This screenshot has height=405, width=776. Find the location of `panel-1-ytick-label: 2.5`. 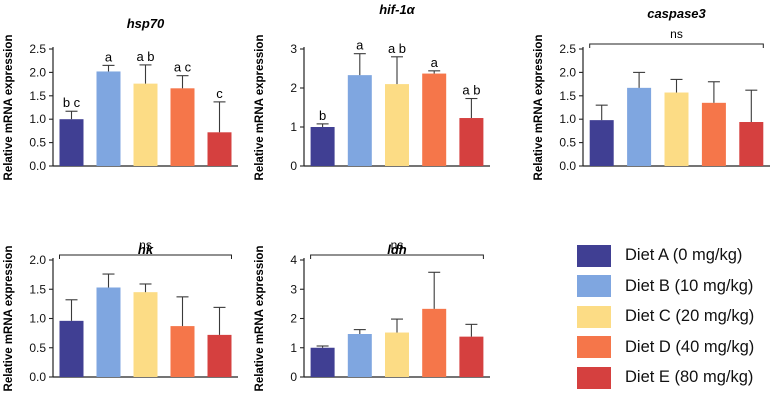

panel-1-ytick-label: 2.5 is located at coordinates (37, 49).